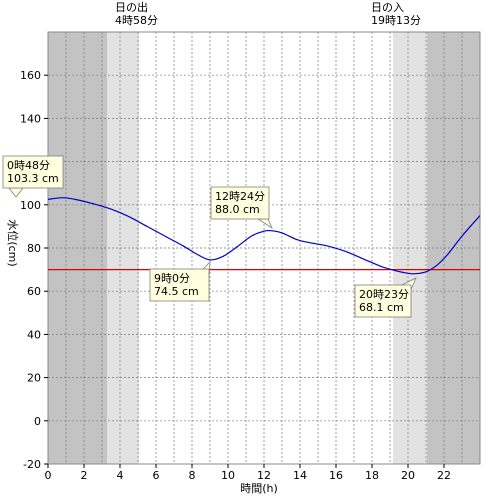 This screenshot has height=496, width=496. I want to click on sunrise-time: 4時58分, so click(136, 20).